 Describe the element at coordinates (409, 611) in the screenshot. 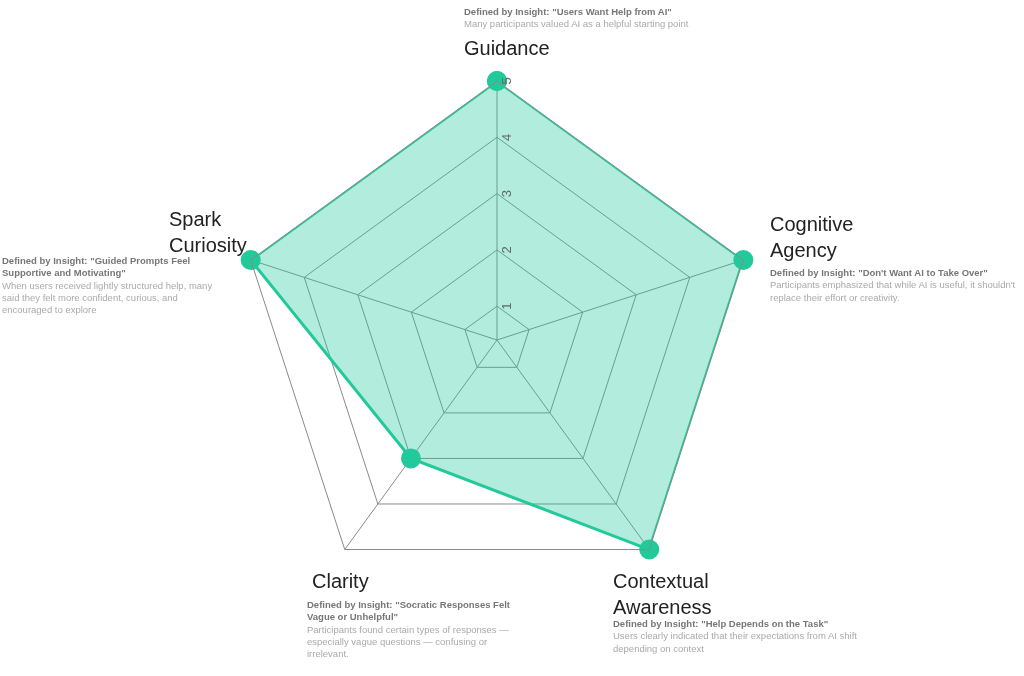

I see `text: Defined by Insight: "Socratic Responses Felt Vague or Unhelpful"` at that location.